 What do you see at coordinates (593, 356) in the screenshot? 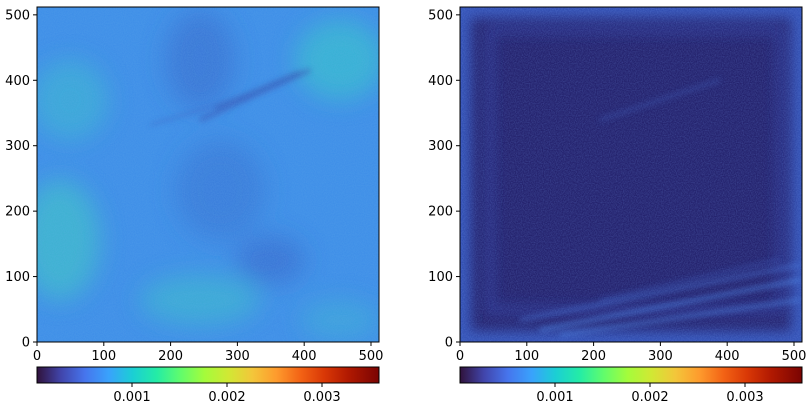
I see `x-tick-label-right-200: 200` at bounding box center [593, 356].